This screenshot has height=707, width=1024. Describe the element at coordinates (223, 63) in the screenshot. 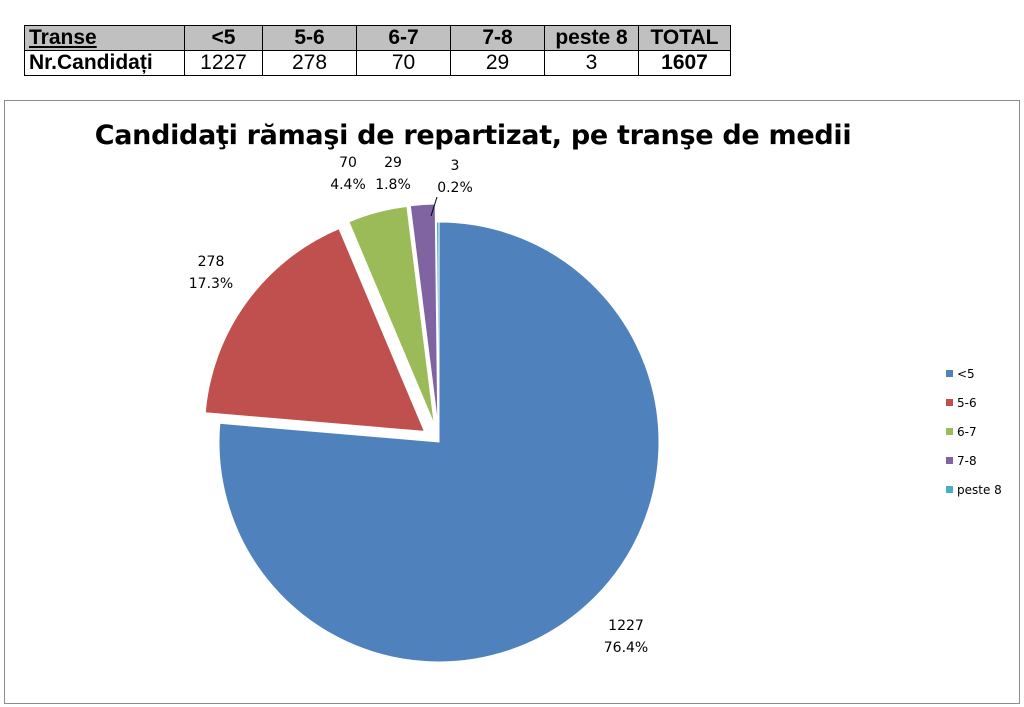

I see `table-cell: 1227` at that location.